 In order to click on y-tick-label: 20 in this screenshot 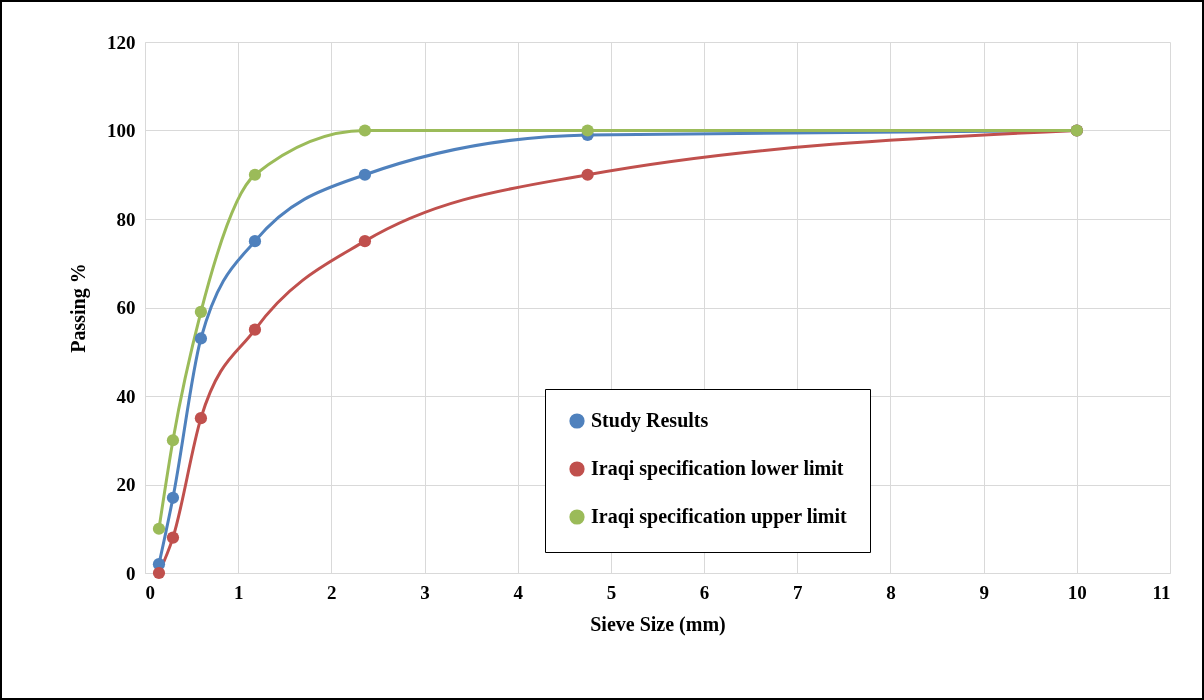, I will do `click(126, 484)`.